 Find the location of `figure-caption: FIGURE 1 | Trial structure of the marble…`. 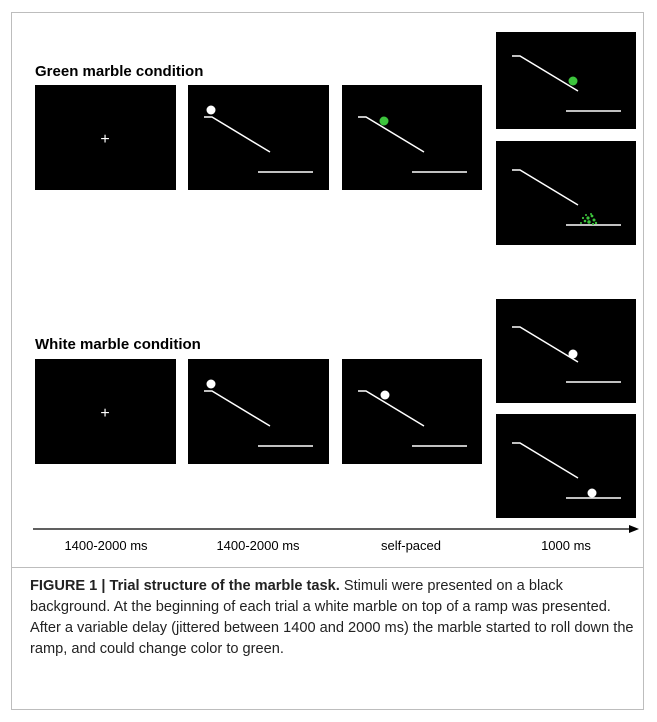

figure-caption: FIGURE 1 | Trial structure of the marble… is located at coordinates (332, 618).